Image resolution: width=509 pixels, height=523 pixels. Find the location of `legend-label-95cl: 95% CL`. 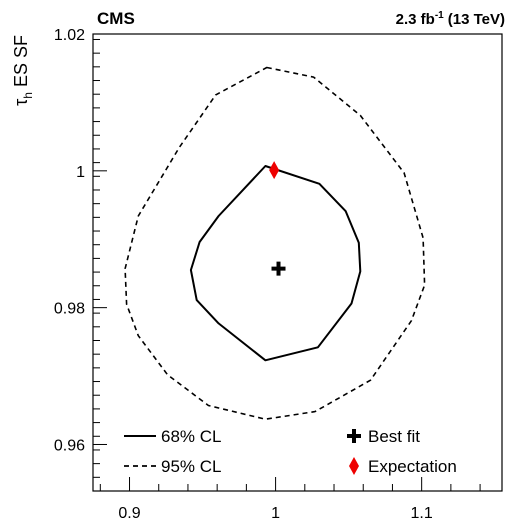

legend-label-95cl: 95% CL is located at coordinates (191, 466).